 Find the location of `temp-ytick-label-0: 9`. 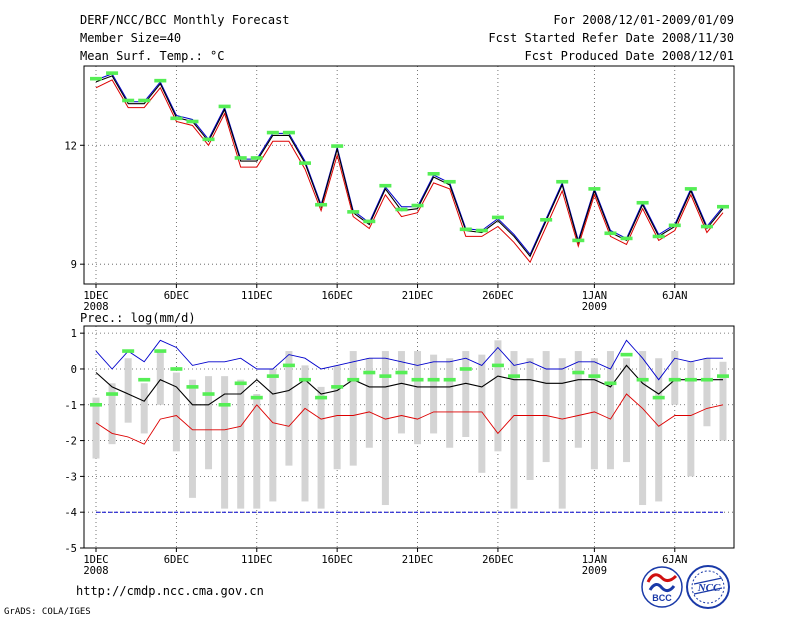

temp-ytick-label-0: 9 is located at coordinates (74, 265).